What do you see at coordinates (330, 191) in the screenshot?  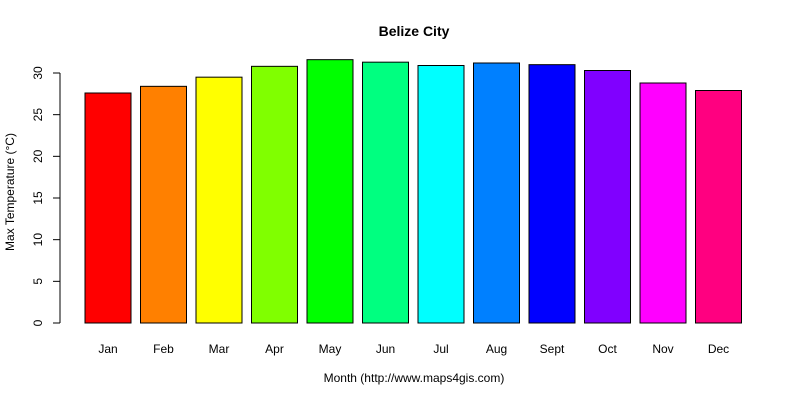 I see `bar-may` at bounding box center [330, 191].